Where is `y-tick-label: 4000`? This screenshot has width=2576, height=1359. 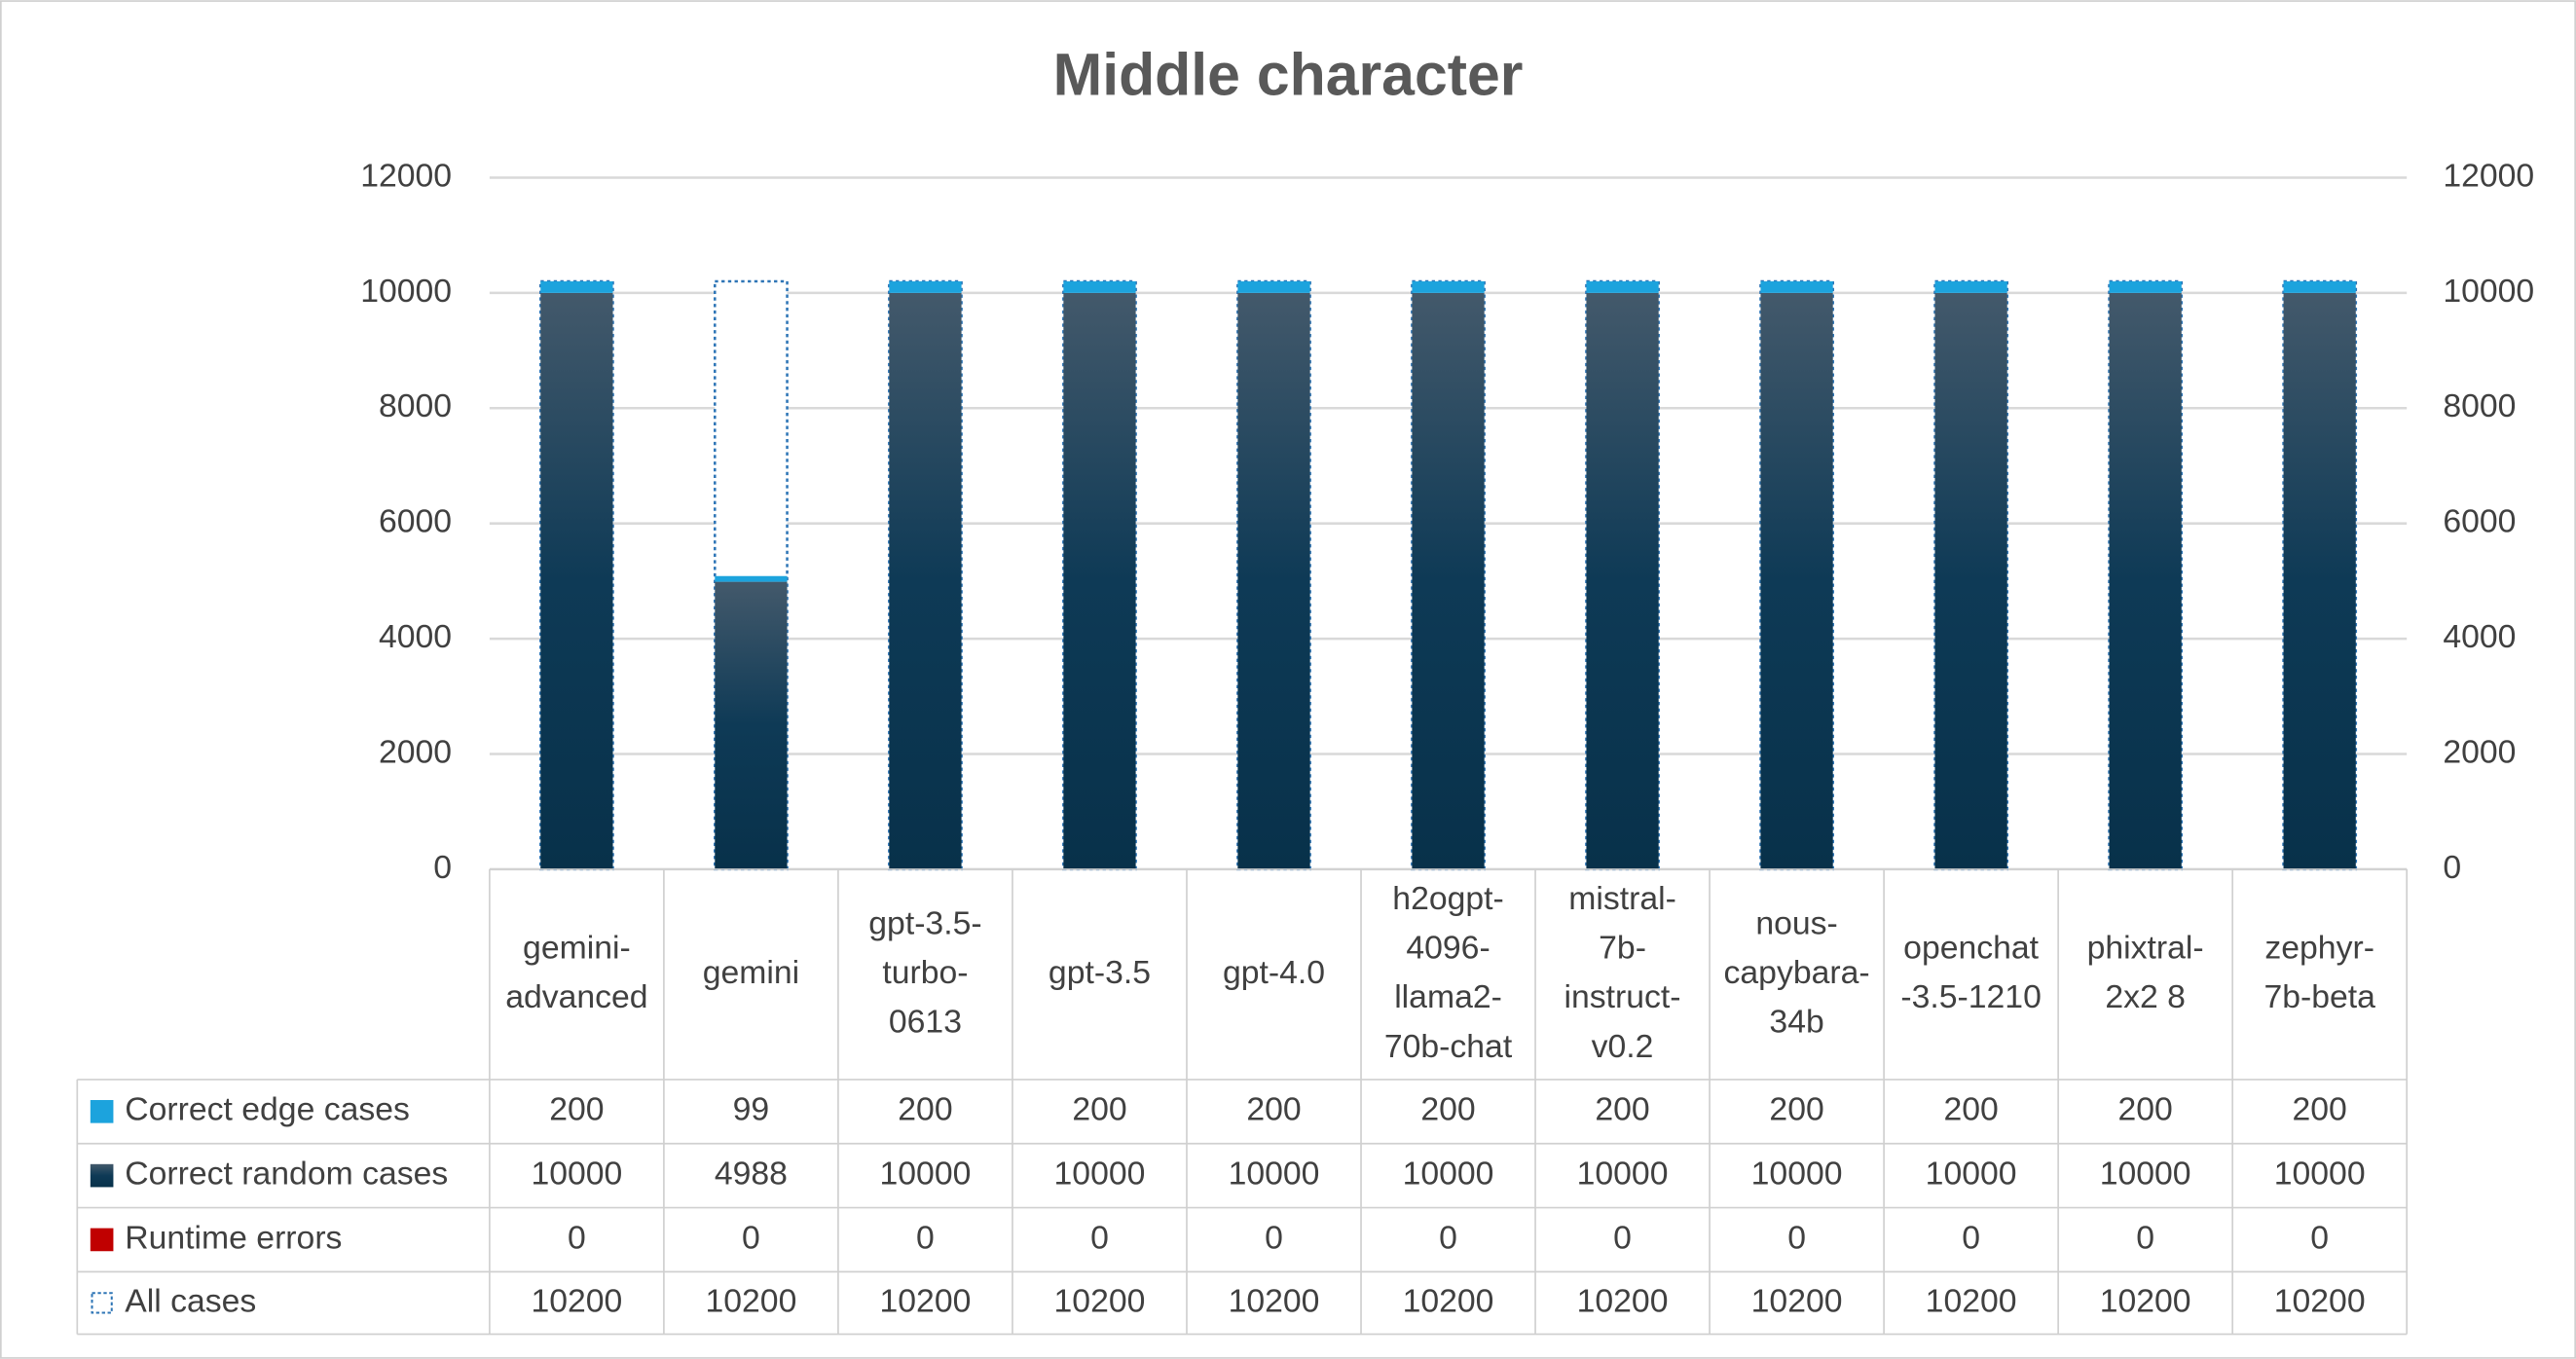 y-tick-label: 4000 is located at coordinates (415, 636).